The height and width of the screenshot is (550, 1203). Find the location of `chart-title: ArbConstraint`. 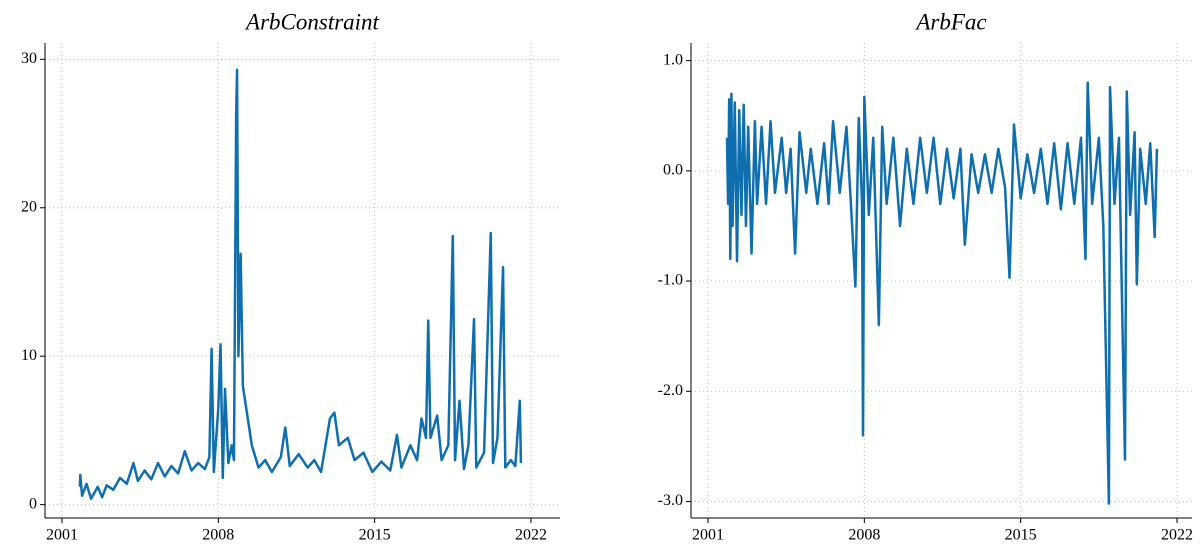

chart-title: ArbConstraint is located at coordinates (312, 21).